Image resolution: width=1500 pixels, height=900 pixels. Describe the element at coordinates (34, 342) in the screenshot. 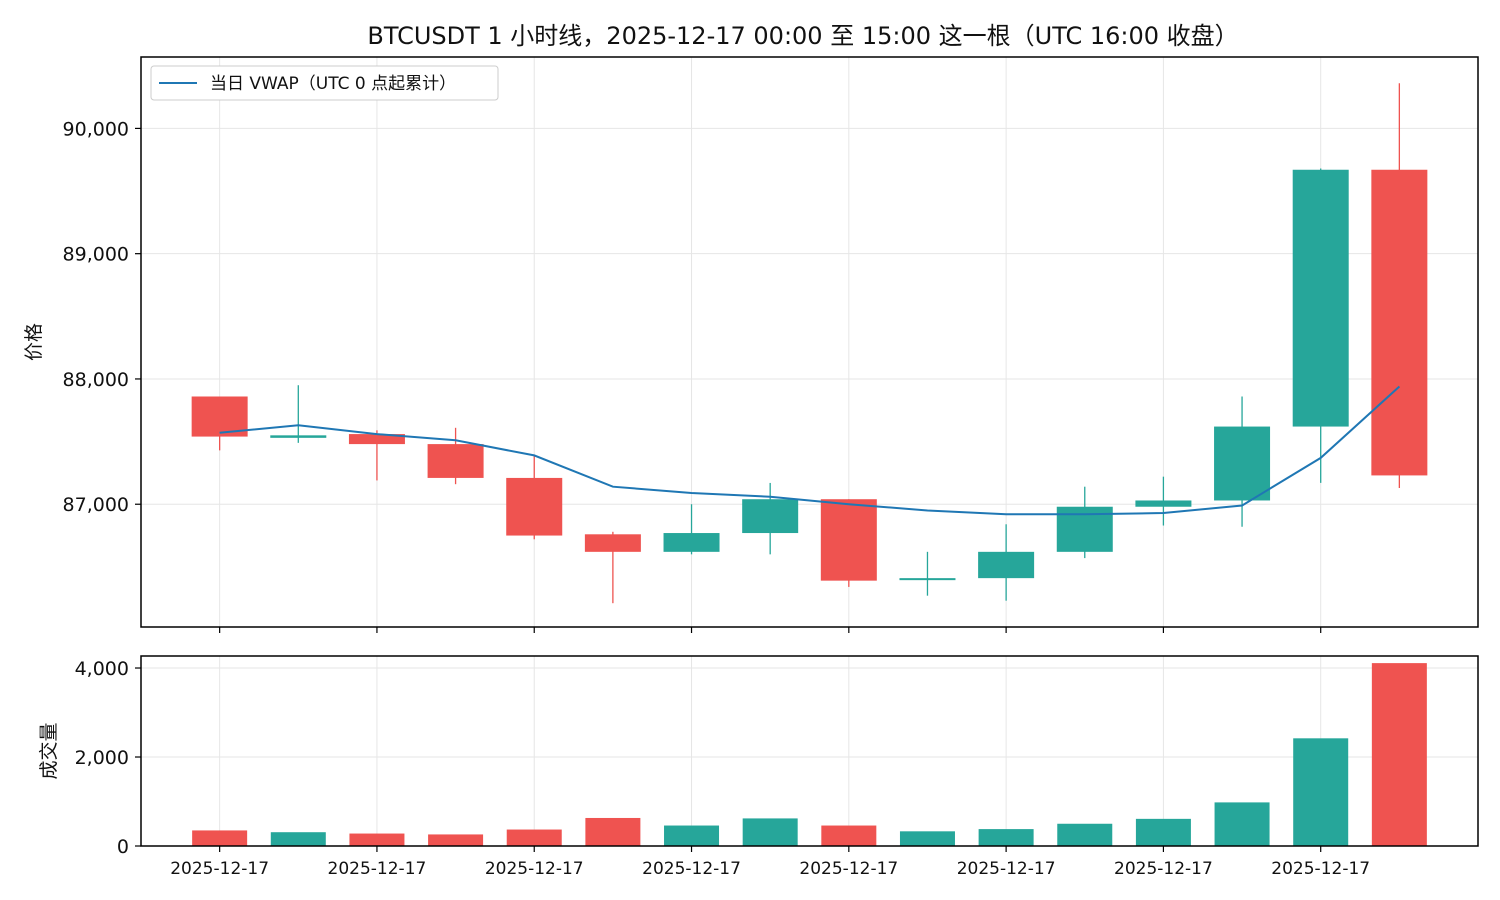

I see `price-axis-label: 价格` at that location.